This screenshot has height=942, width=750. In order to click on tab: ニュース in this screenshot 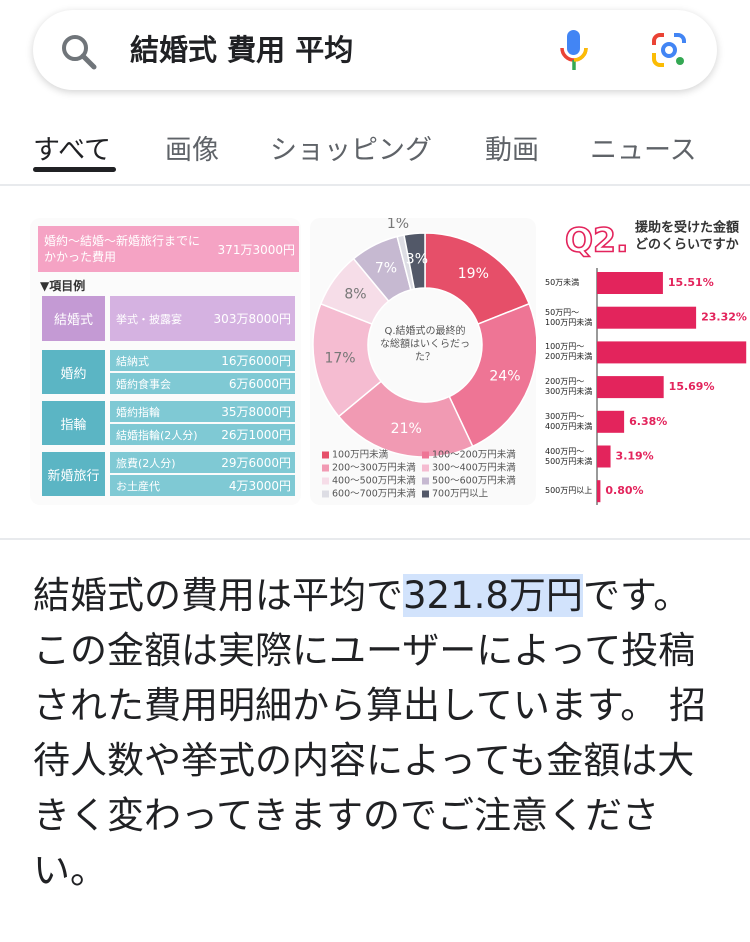, I will do `click(643, 150)`.